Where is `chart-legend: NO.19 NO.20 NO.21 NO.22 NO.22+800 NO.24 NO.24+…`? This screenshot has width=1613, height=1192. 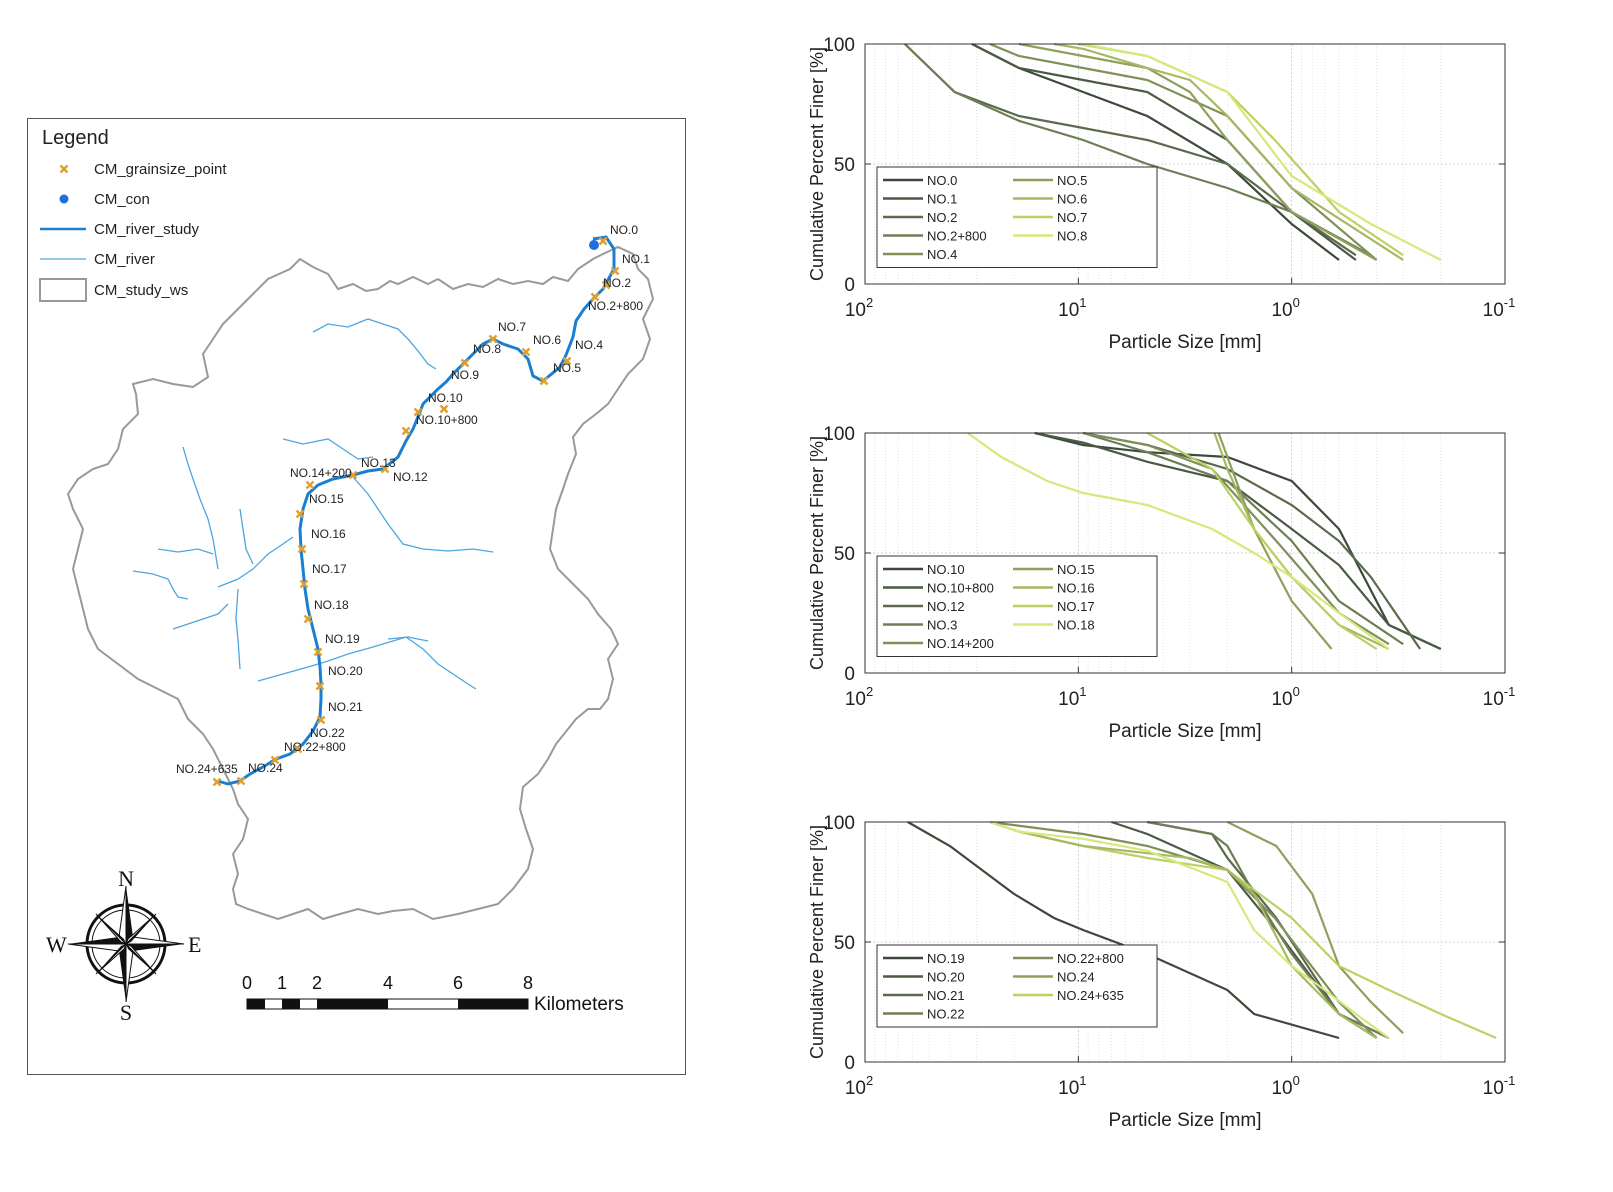 chart-legend: NO.19 NO.20 NO.21 NO.22 NO.22+800 NO.24 NO.24+… is located at coordinates (1017, 986).